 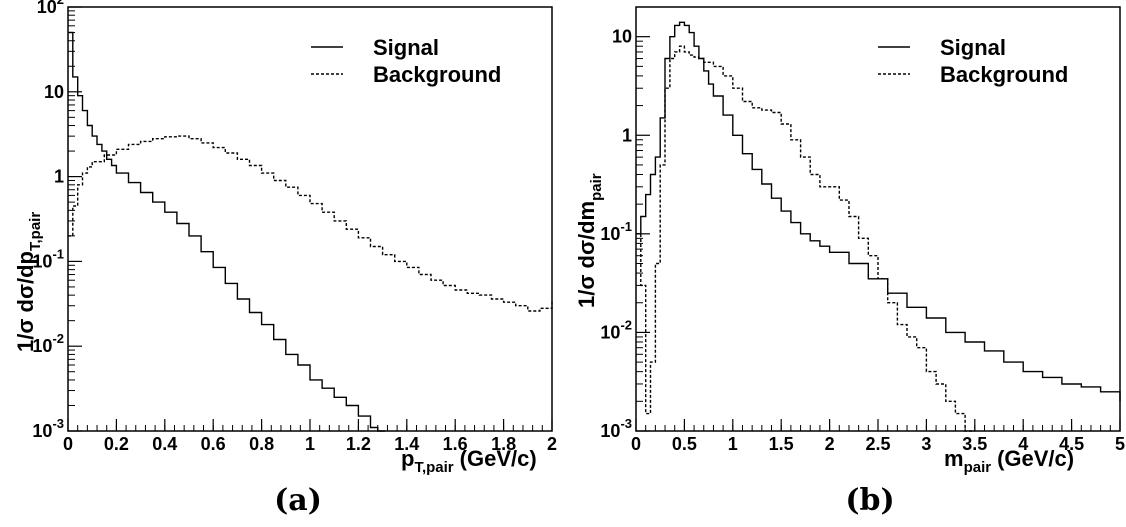 I want to click on x-axis-label: mpair (GeV/c), so click(x=1009, y=461).